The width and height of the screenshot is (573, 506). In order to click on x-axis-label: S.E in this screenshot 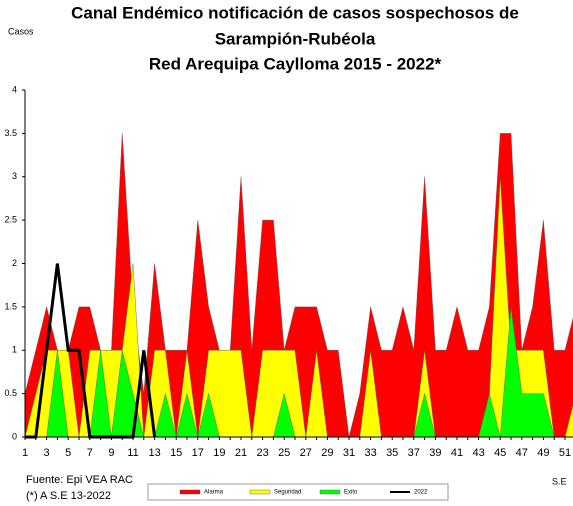, I will do `click(559, 481)`.